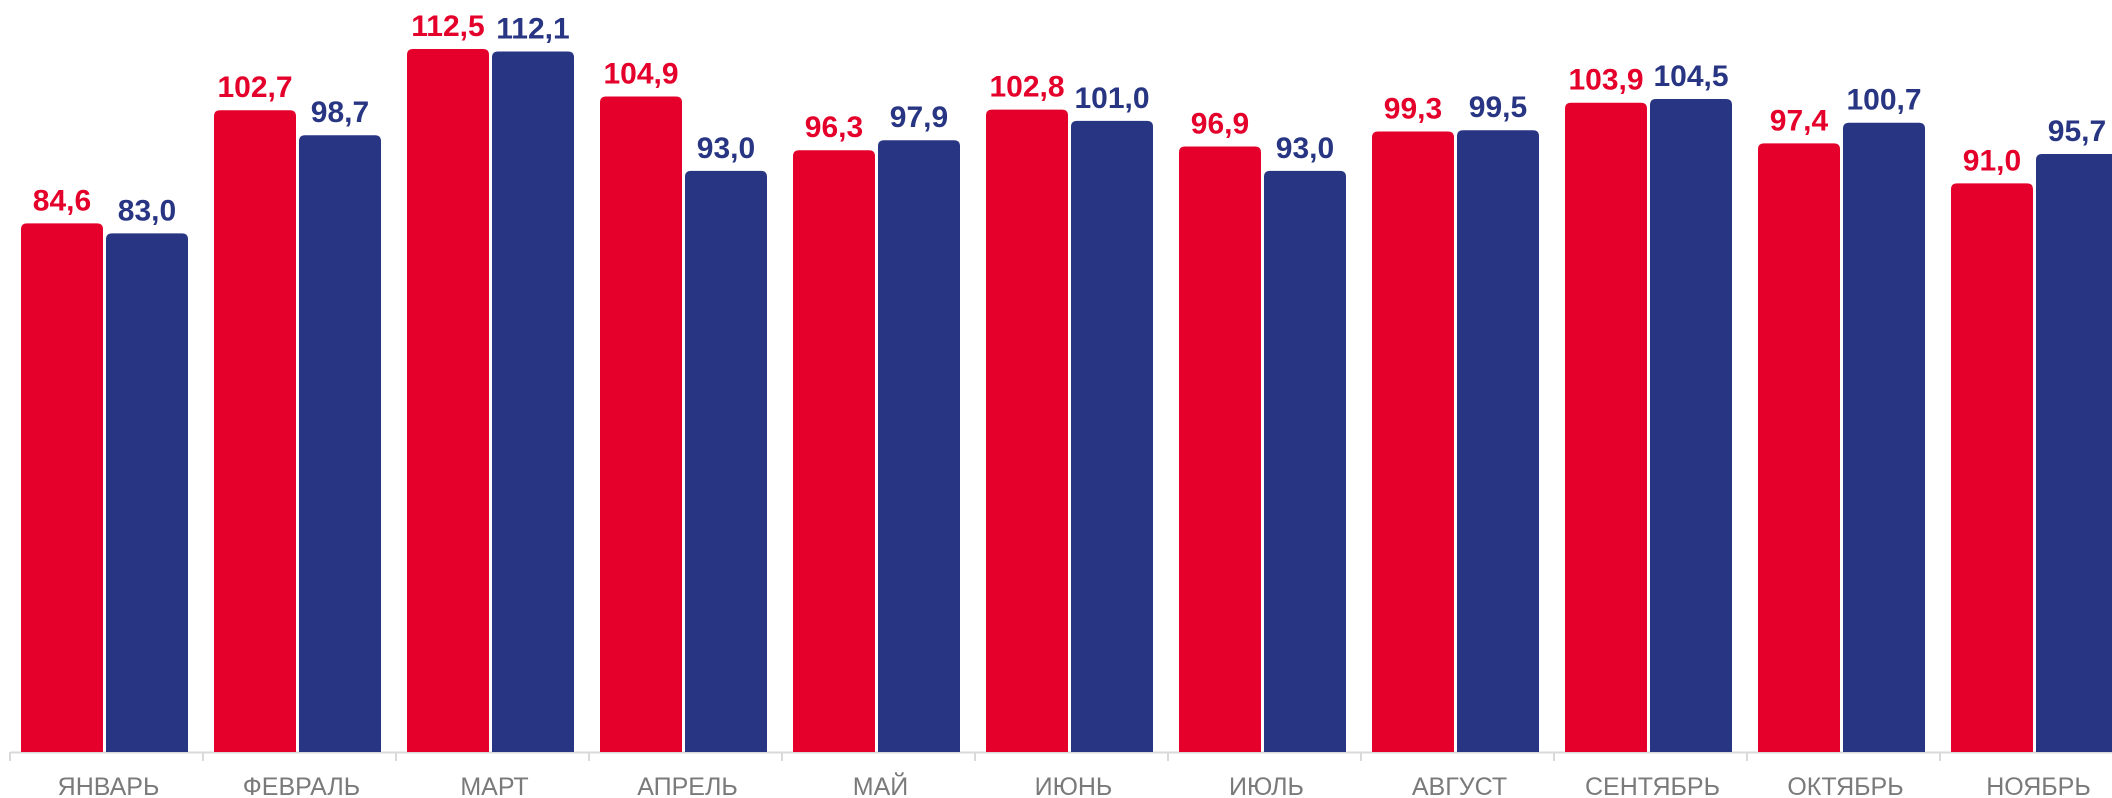 The image size is (2112, 798). What do you see at coordinates (1845, 785) in the screenshot?
I see `x-tick-label-10: ОКТЯБРЬ` at bounding box center [1845, 785].